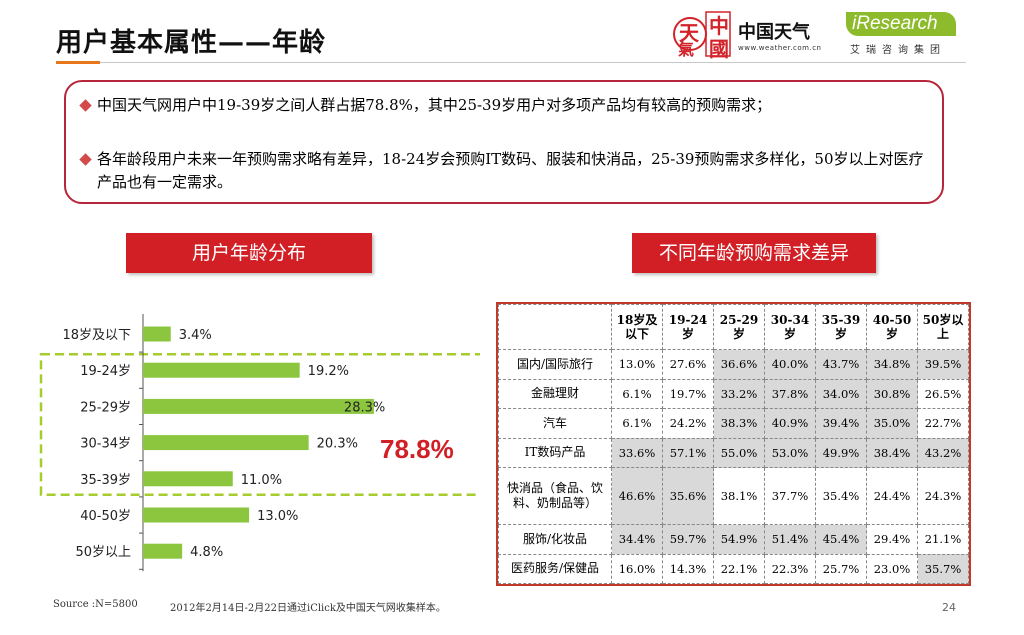  I want to click on table-cell: 40.9%, so click(790, 423).